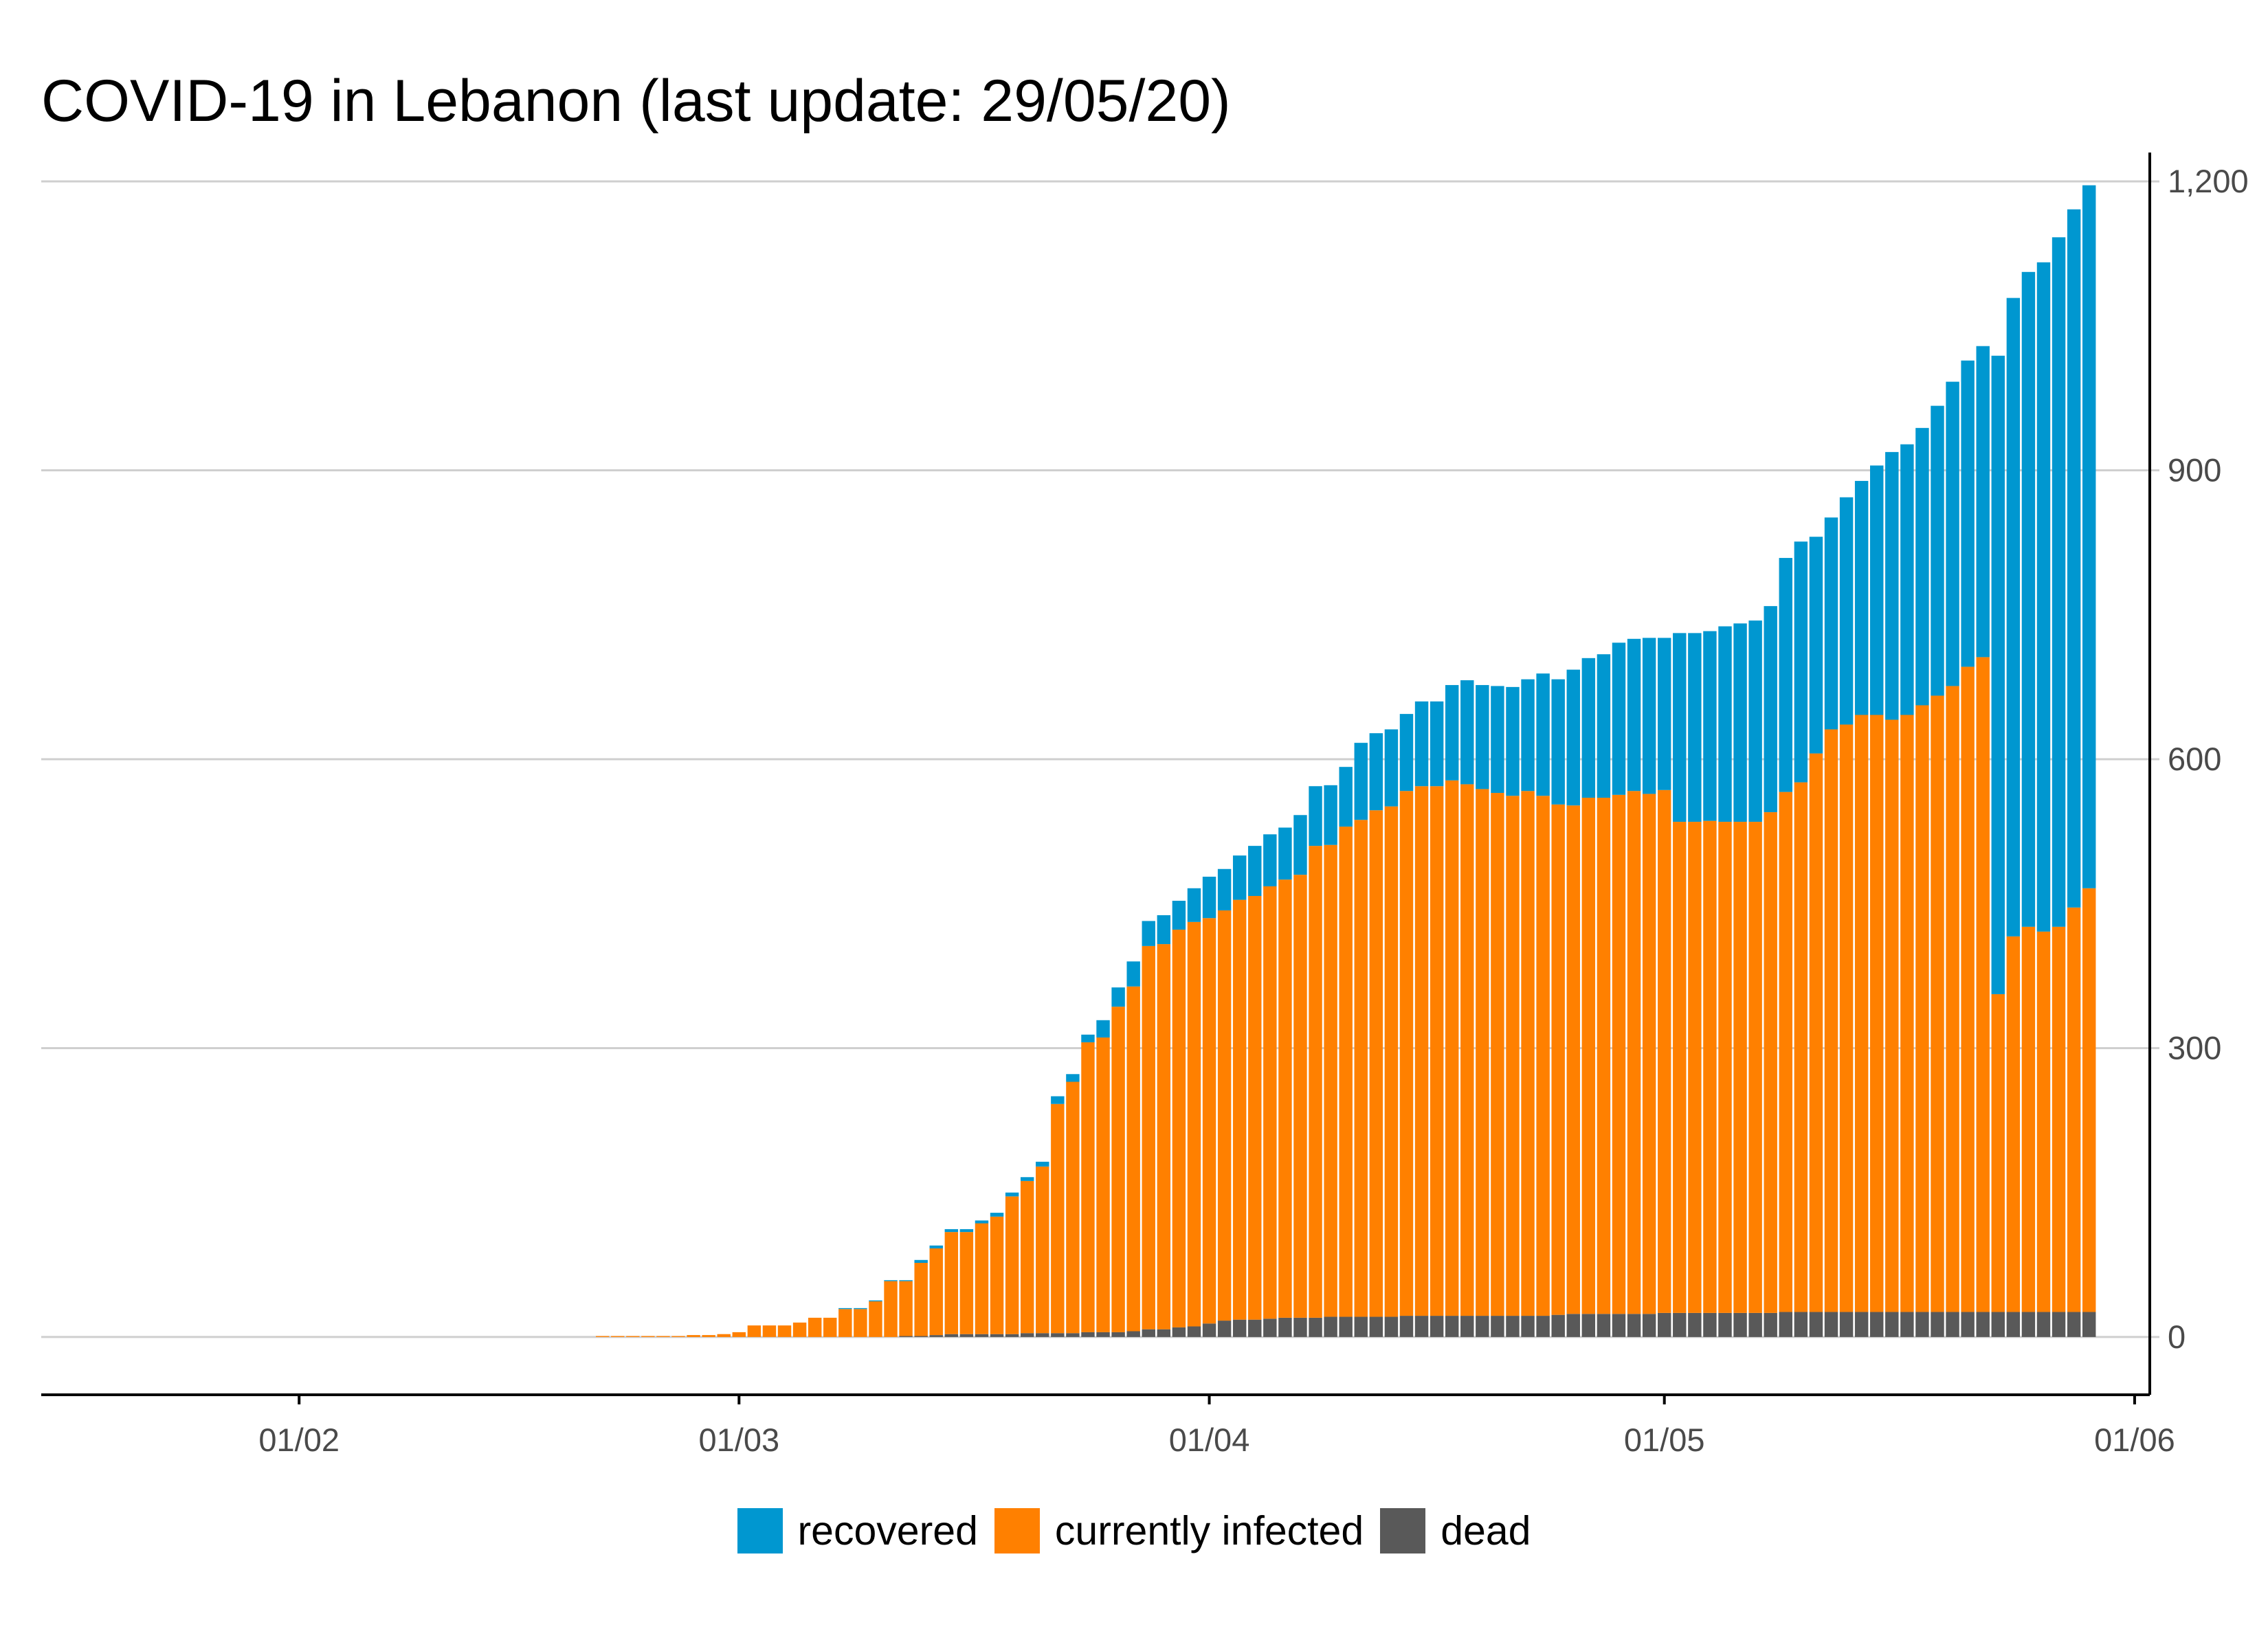 This screenshot has height=1649, width=2268. I want to click on x-tick-label: 01/04, so click(1209, 1440).